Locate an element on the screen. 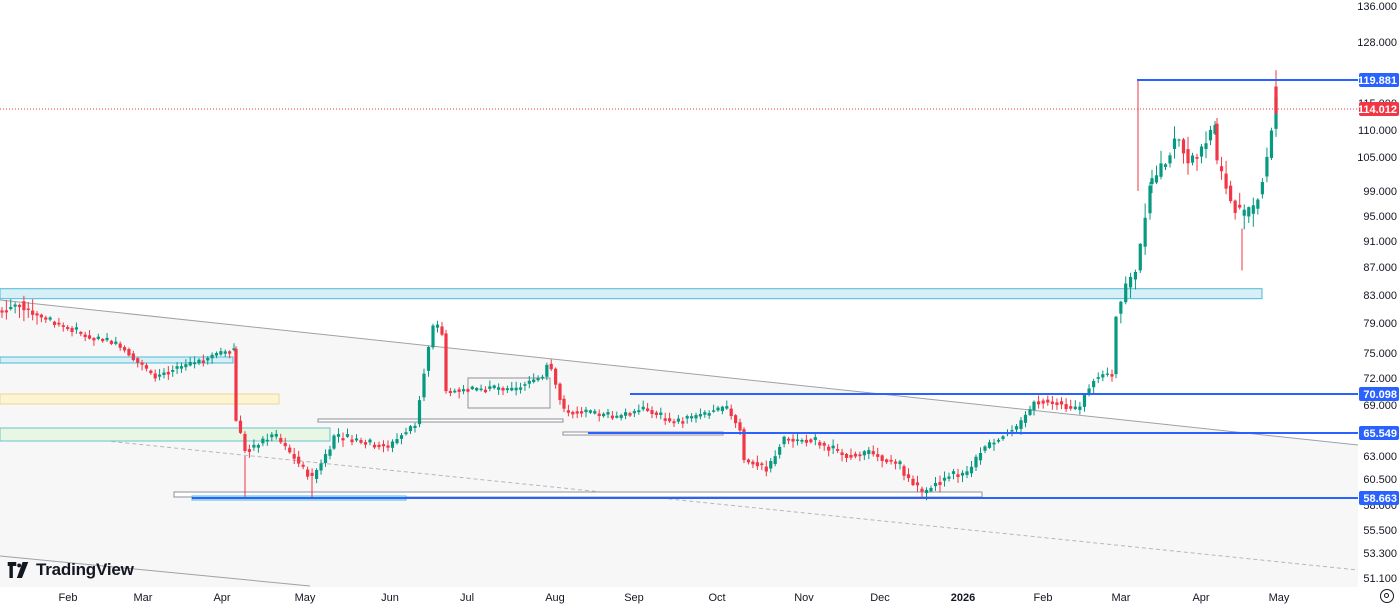  time-tick-label: Jun is located at coordinates (390, 598).